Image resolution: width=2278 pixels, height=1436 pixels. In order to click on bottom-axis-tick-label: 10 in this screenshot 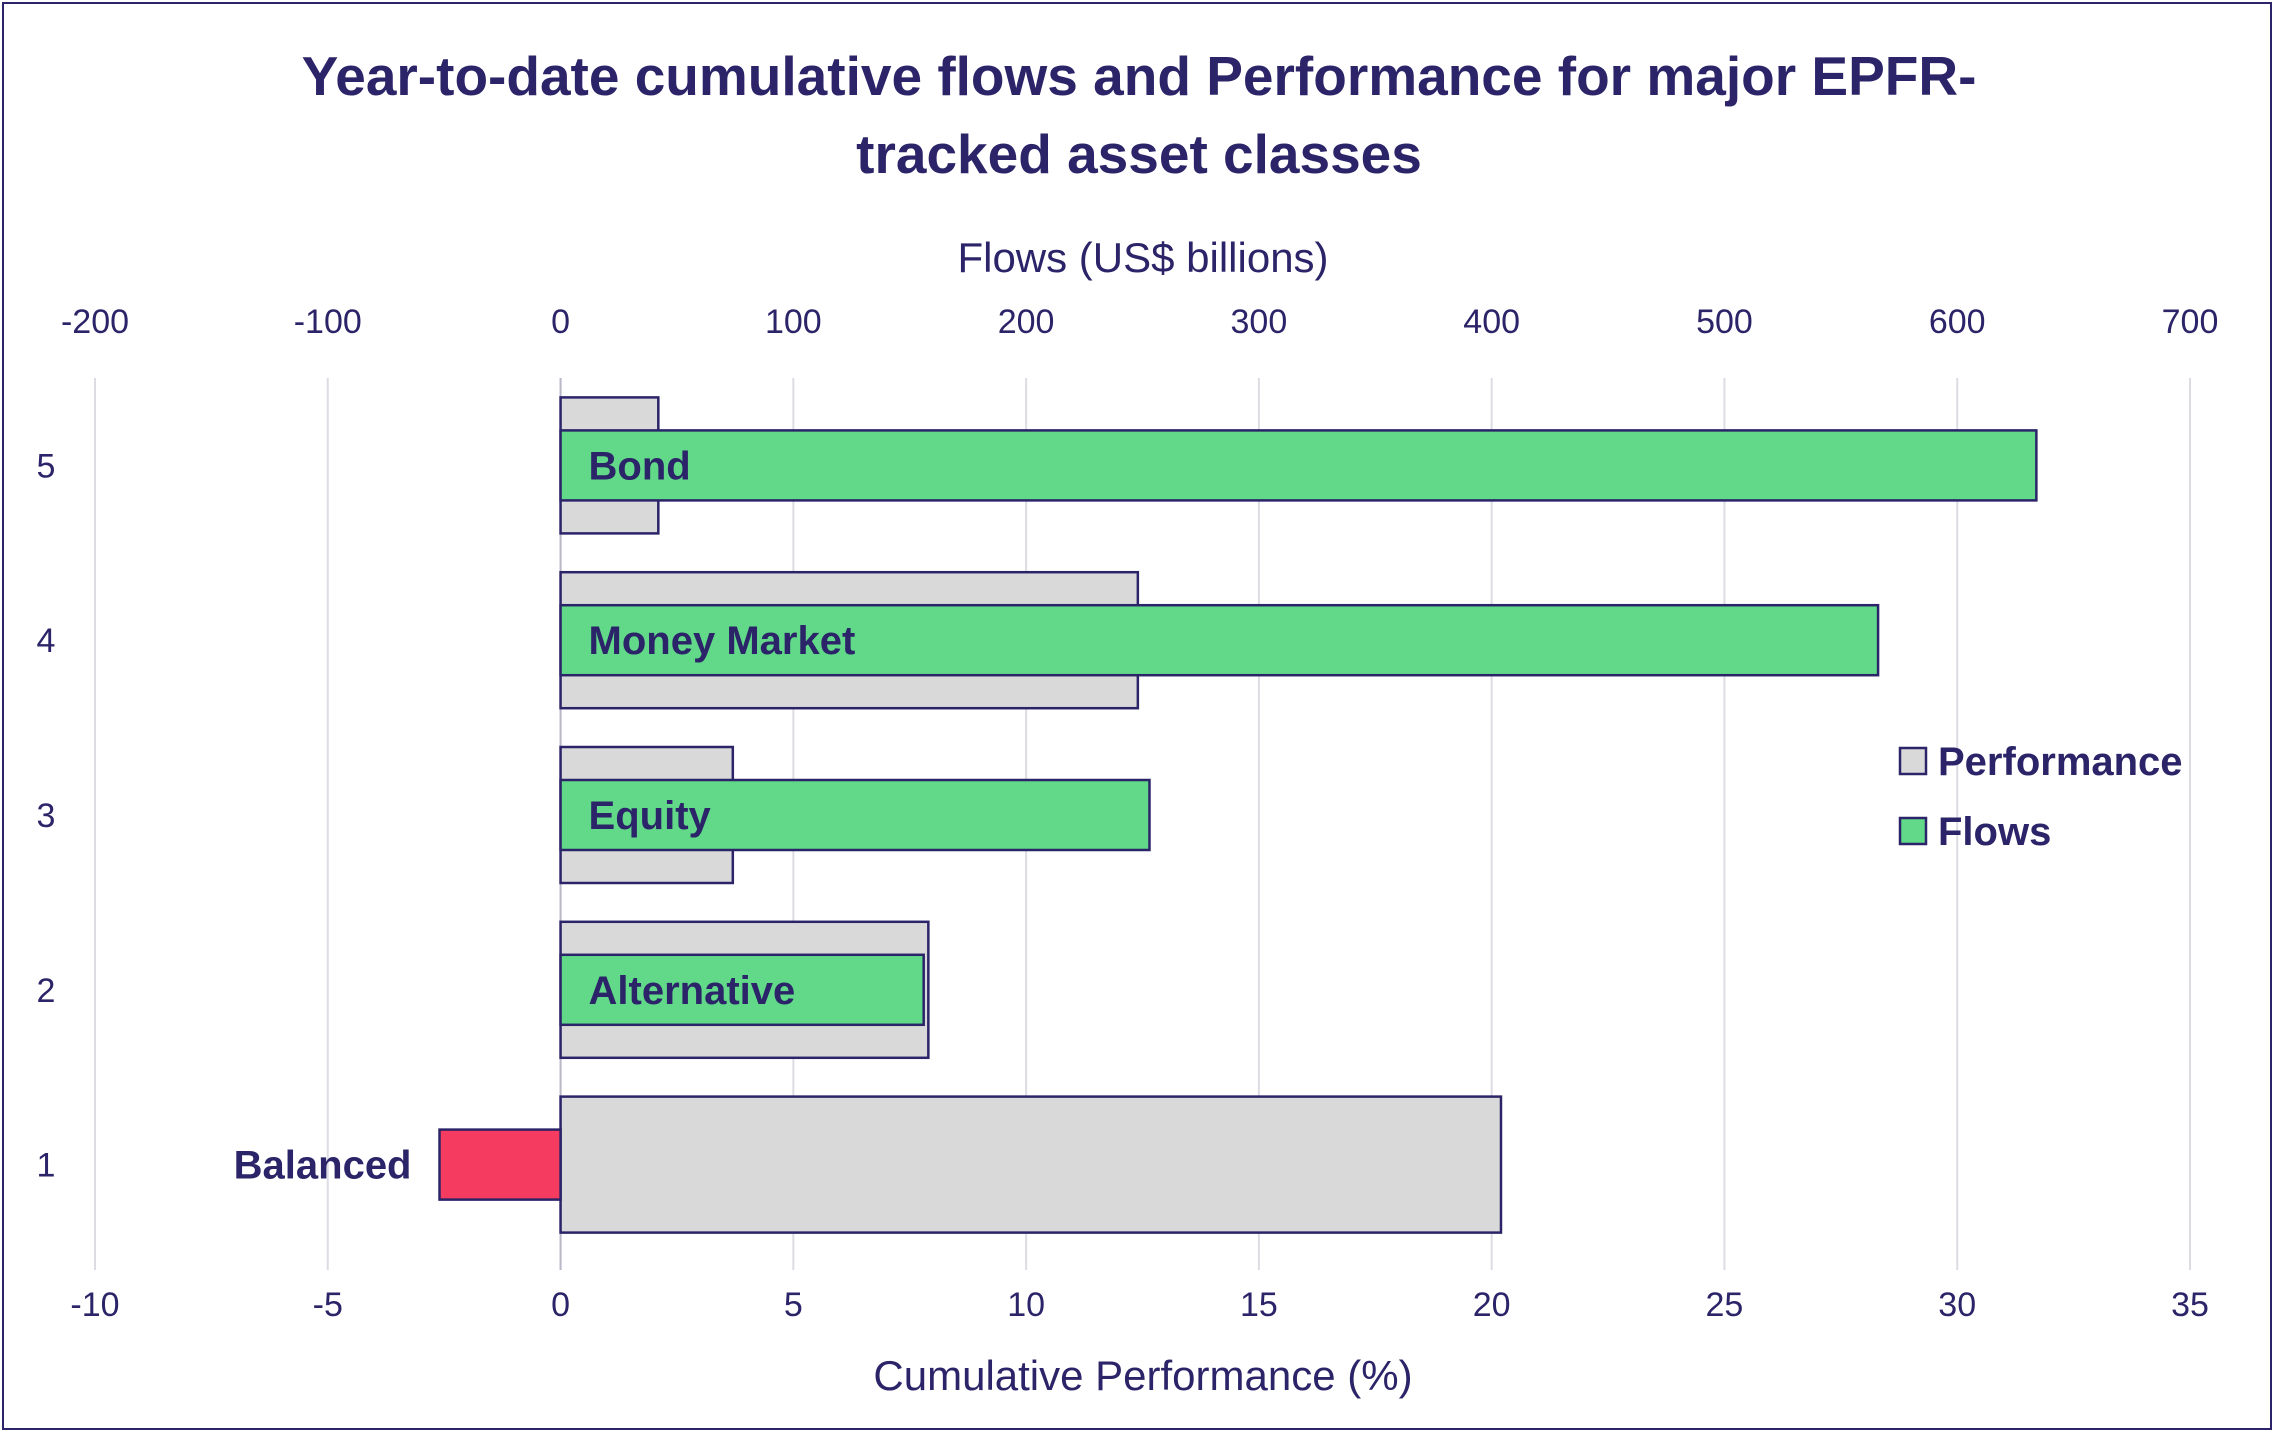, I will do `click(1026, 1305)`.